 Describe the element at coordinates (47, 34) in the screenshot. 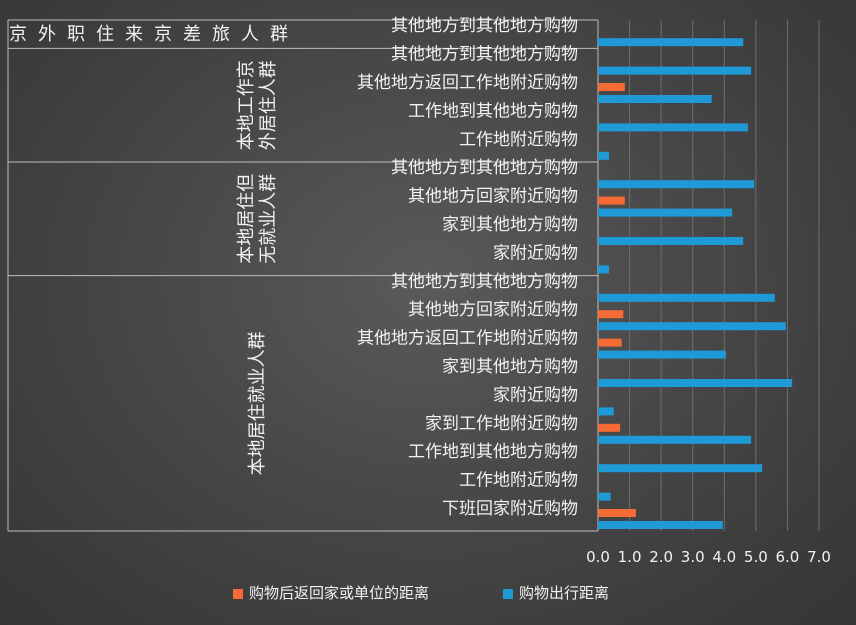

I see `group-label: 外` at that location.